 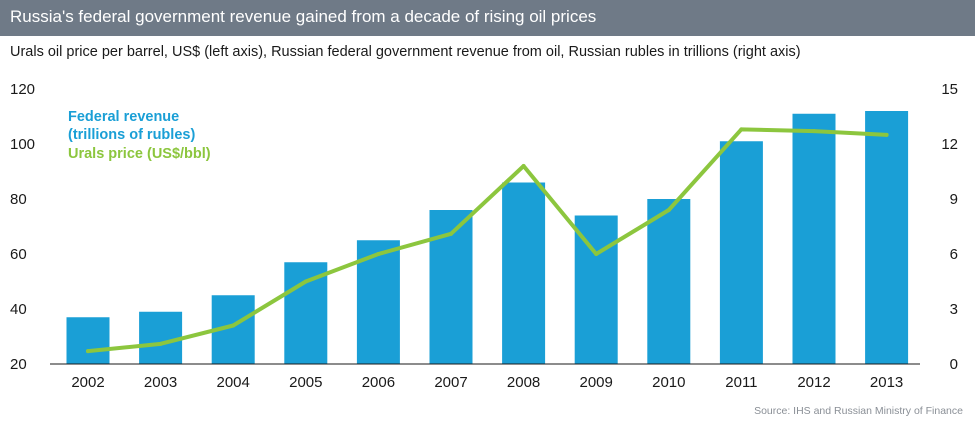 What do you see at coordinates (160, 382) in the screenshot?
I see `x-tick-label-2003: 2003` at bounding box center [160, 382].